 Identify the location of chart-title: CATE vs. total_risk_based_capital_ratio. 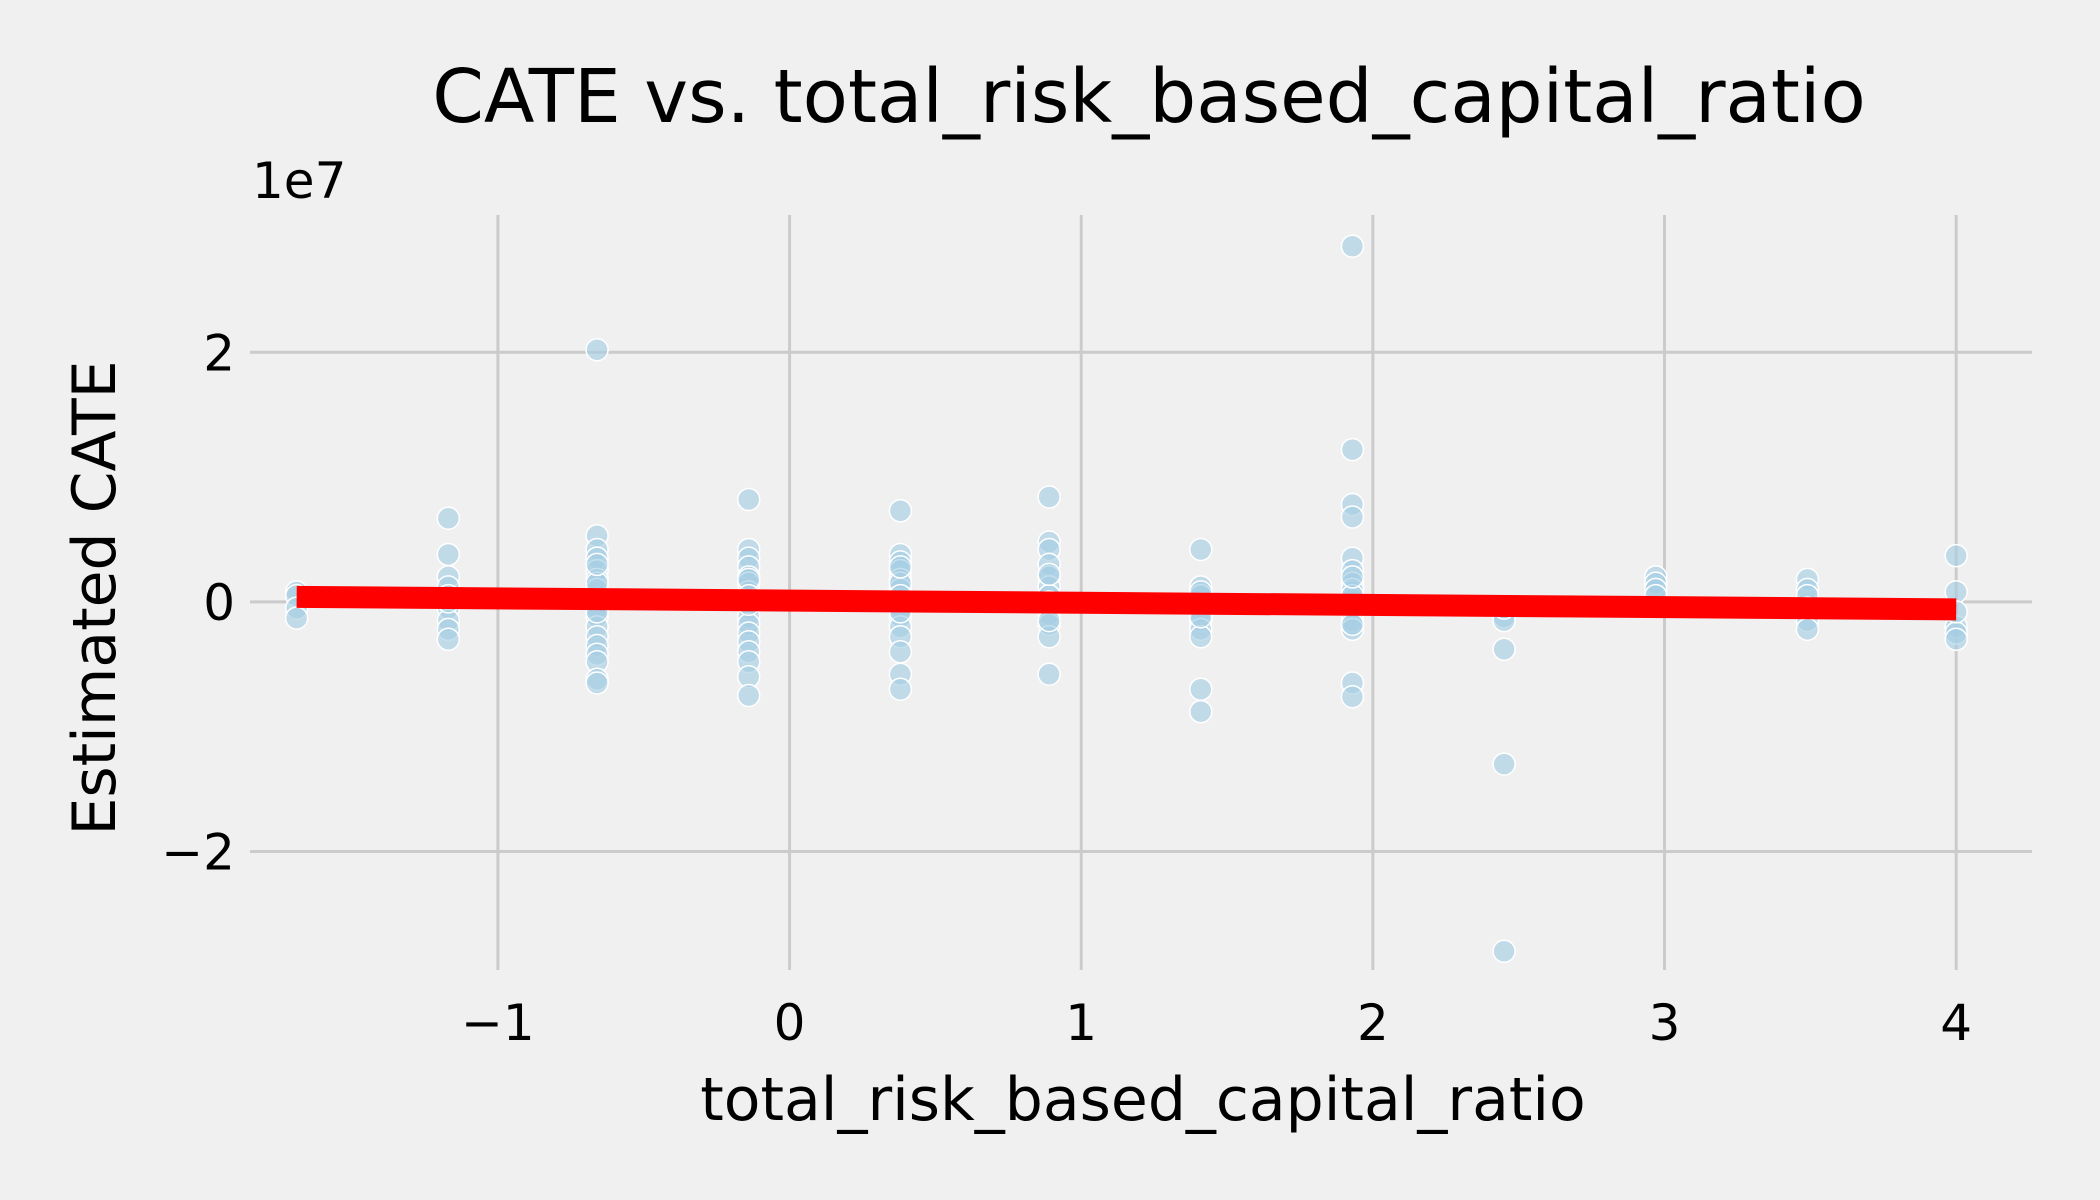
(1149, 97).